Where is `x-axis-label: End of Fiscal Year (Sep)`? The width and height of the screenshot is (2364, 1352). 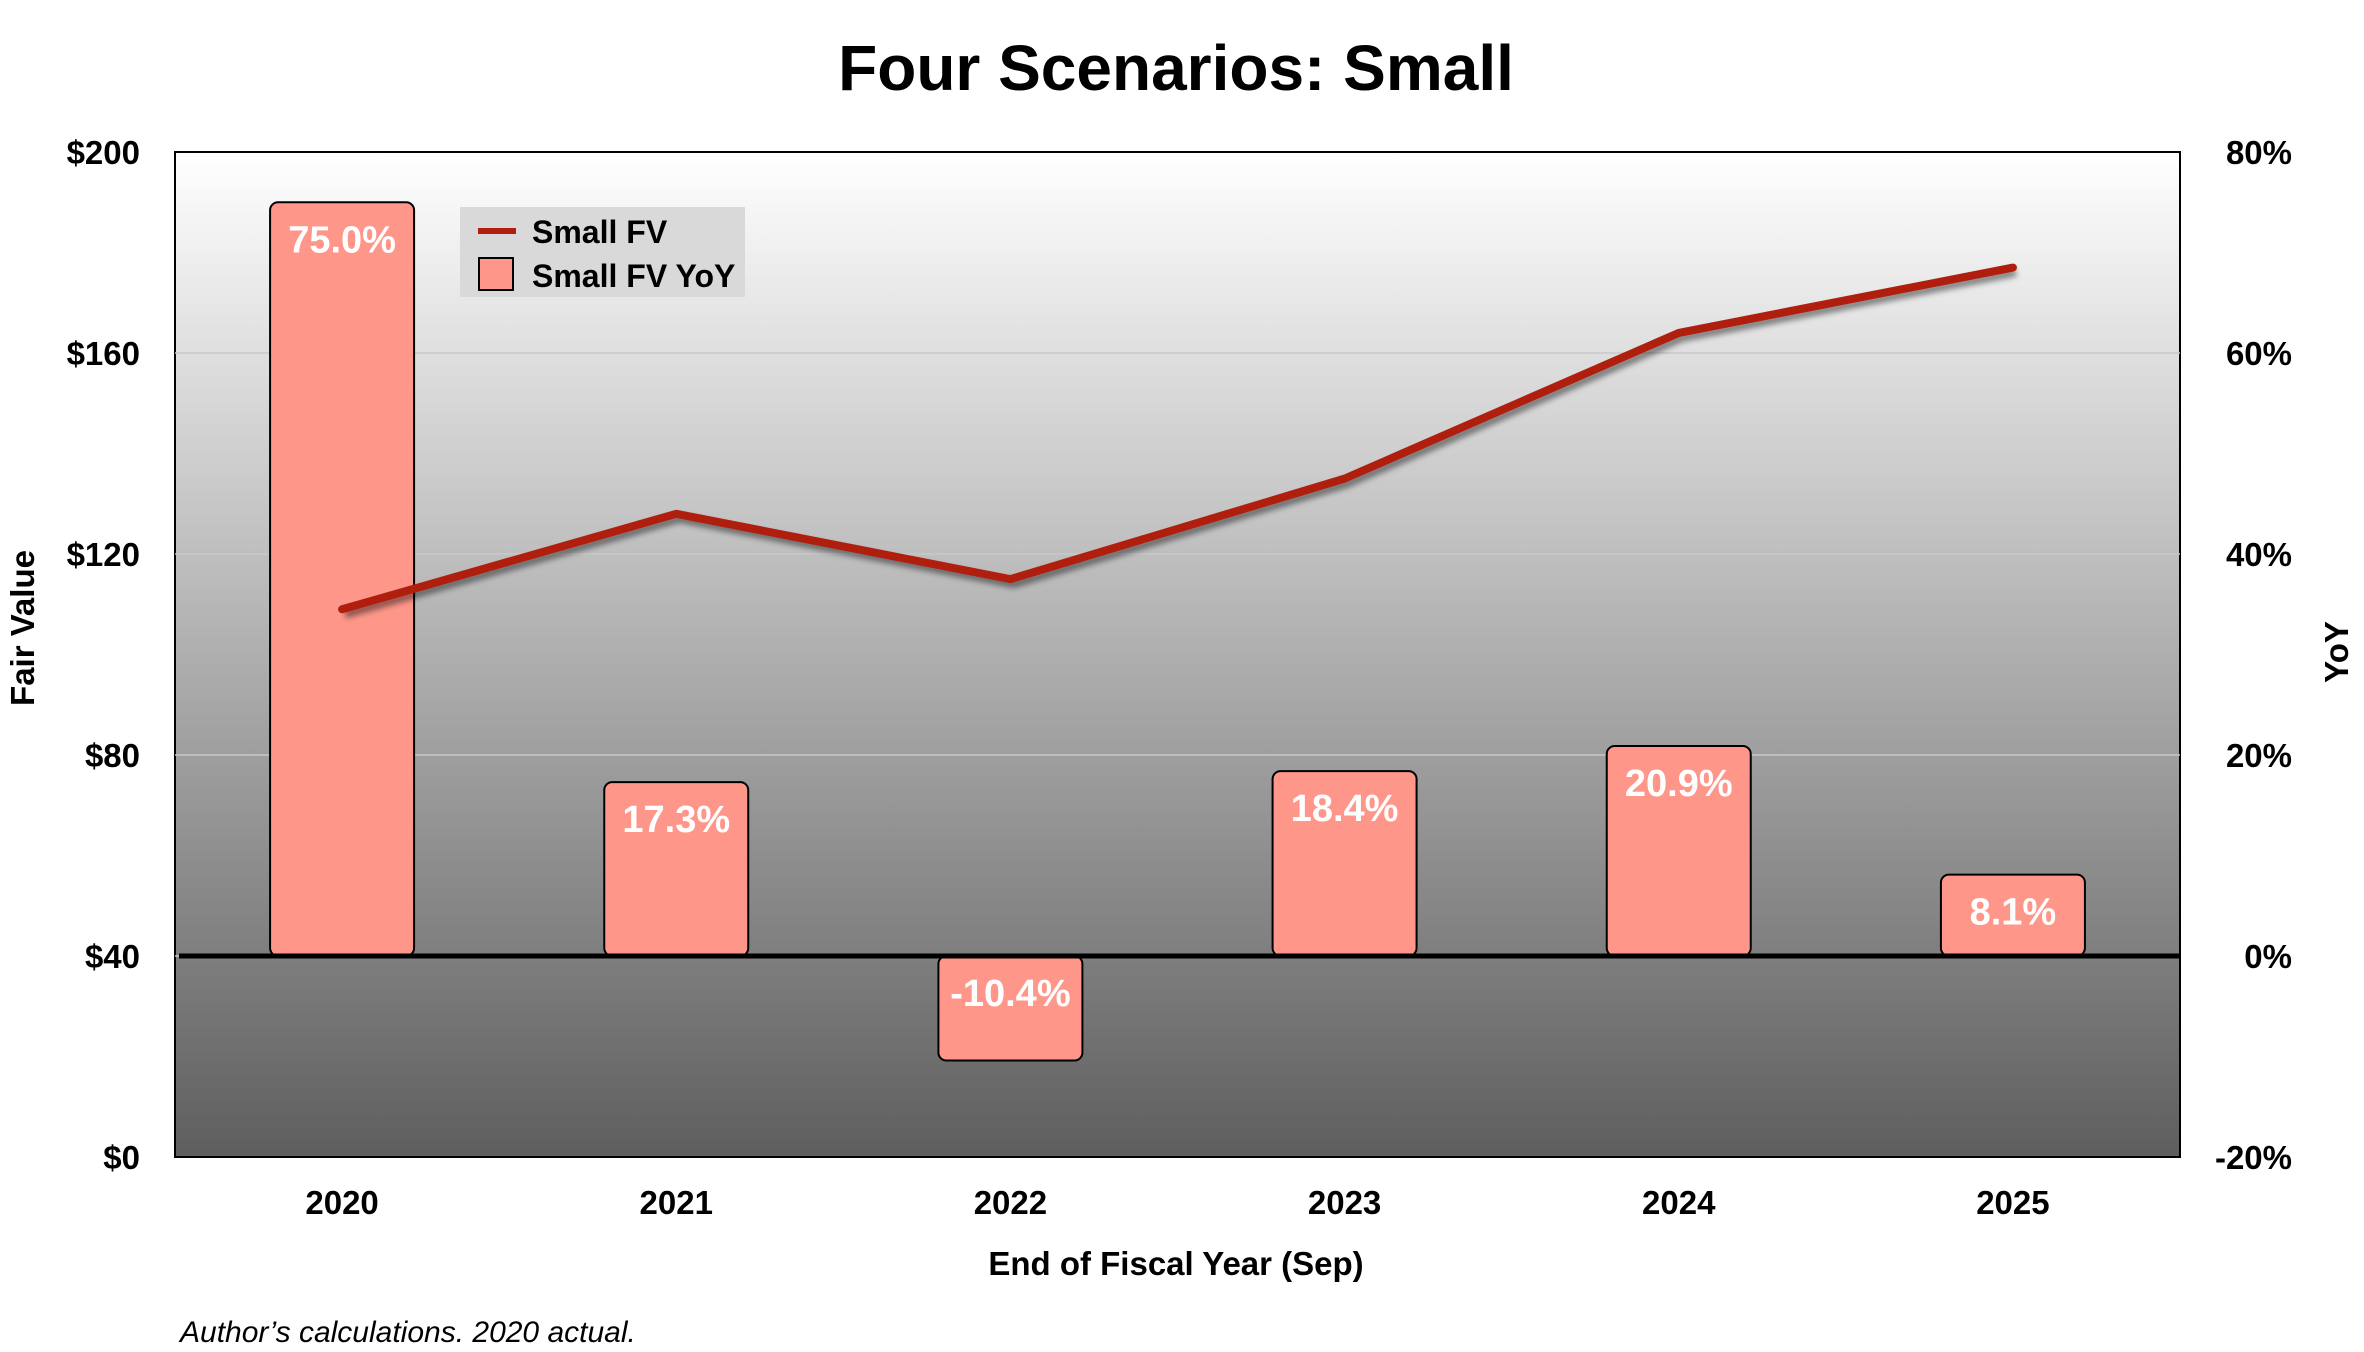 x-axis-label: End of Fiscal Year (Sep) is located at coordinates (1175, 1263).